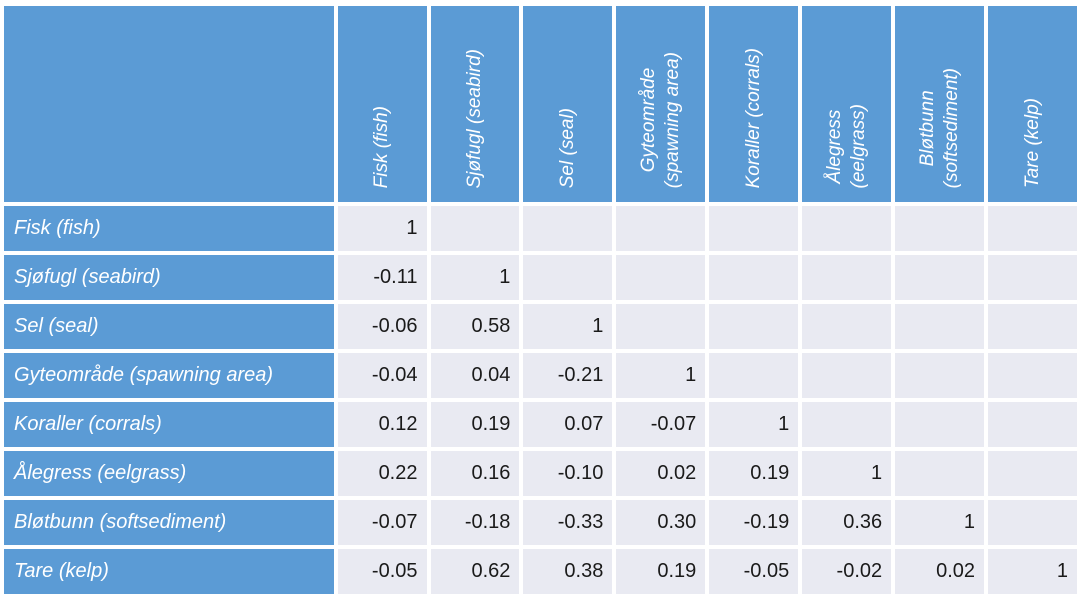  What do you see at coordinates (567, 147) in the screenshot?
I see `column-header-label: Sel (seal)` at bounding box center [567, 147].